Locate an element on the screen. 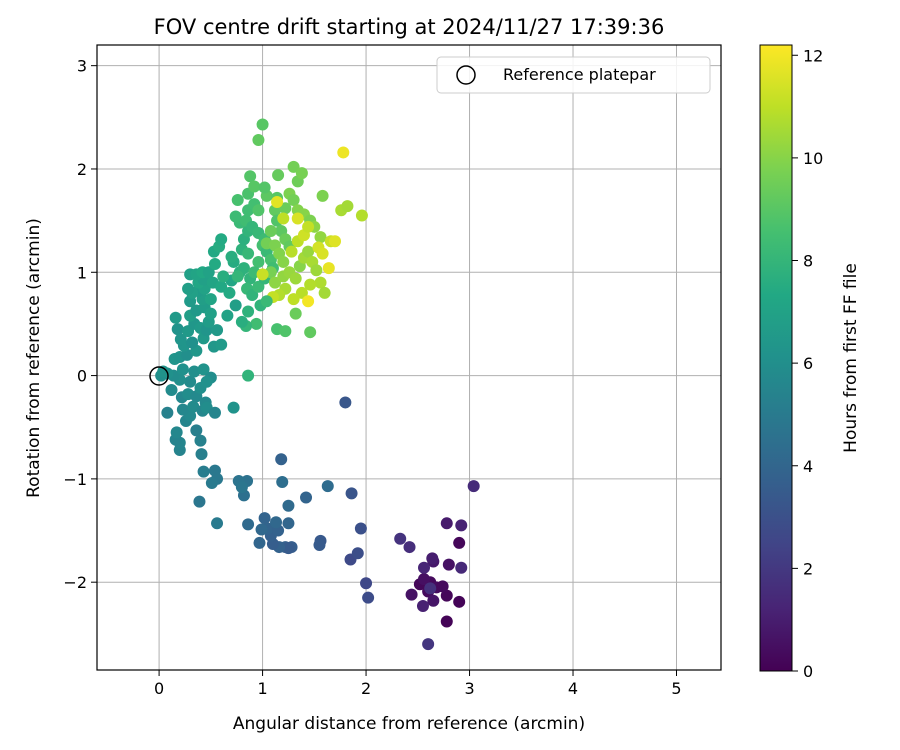  y-tick-label: 2 is located at coordinates (82, 169).